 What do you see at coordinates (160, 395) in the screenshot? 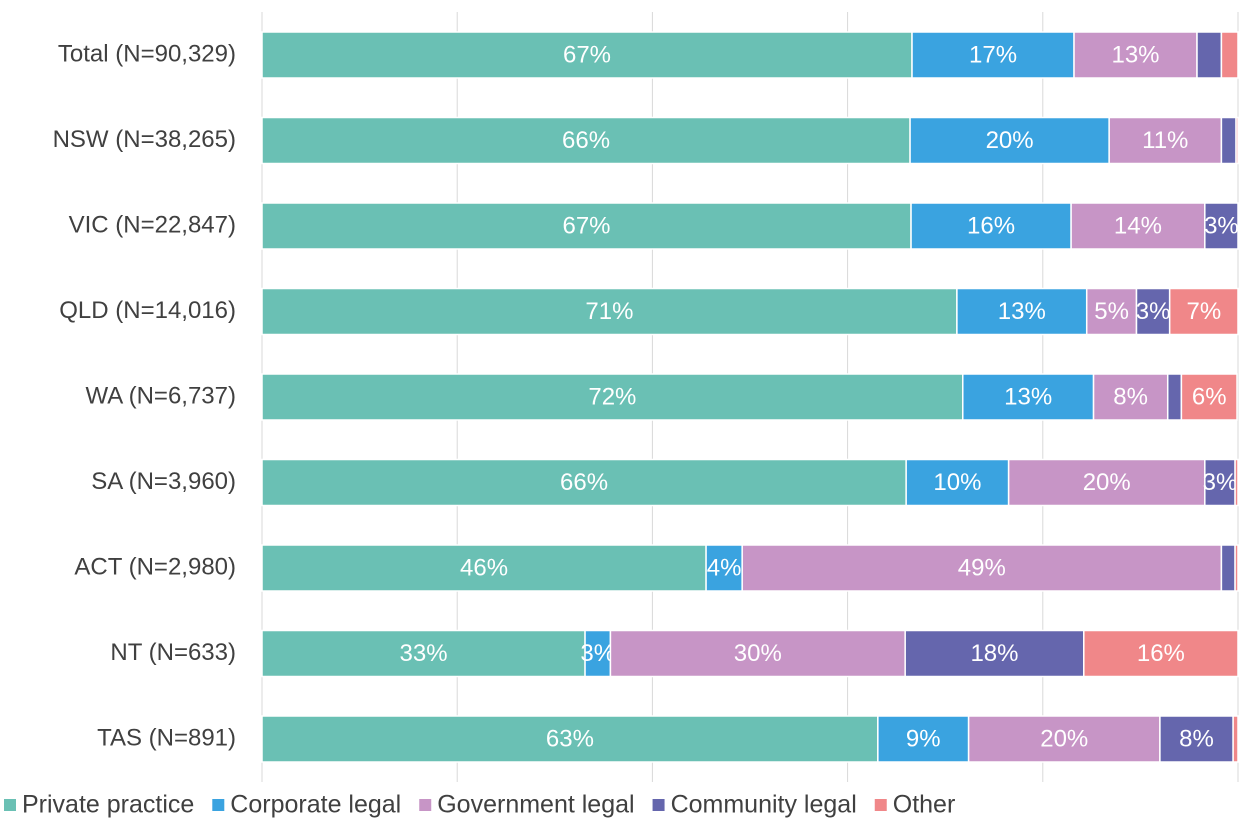
I see `category-label: WA (N=6,737)` at bounding box center [160, 395].